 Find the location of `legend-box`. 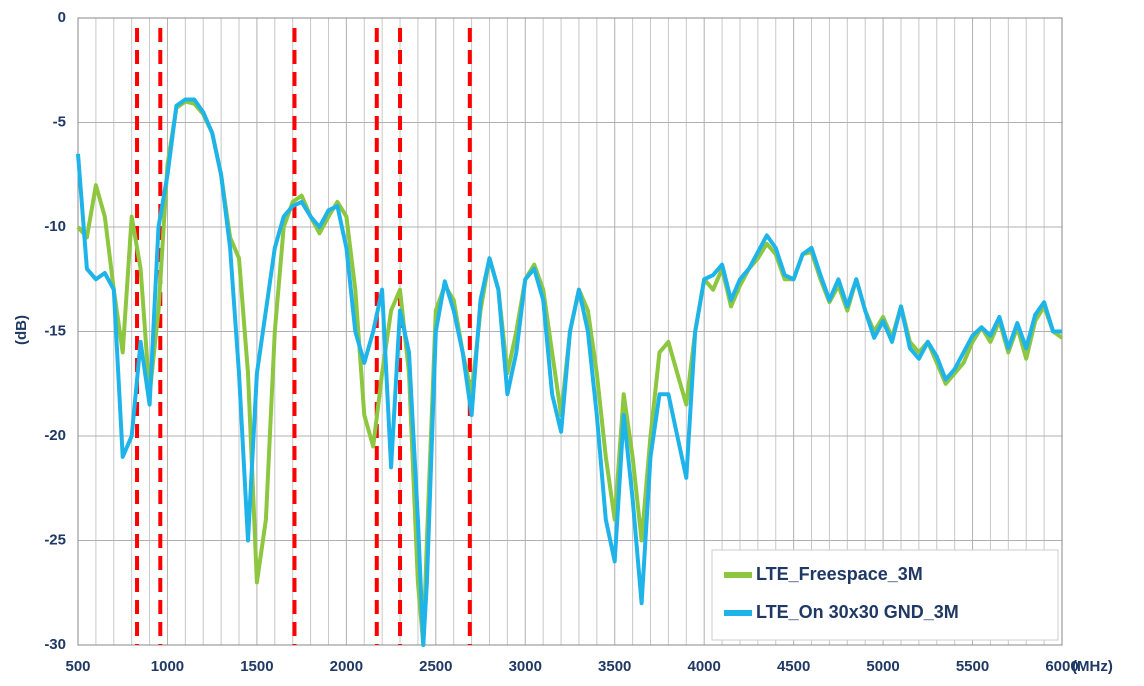

legend-box is located at coordinates (885, 595).